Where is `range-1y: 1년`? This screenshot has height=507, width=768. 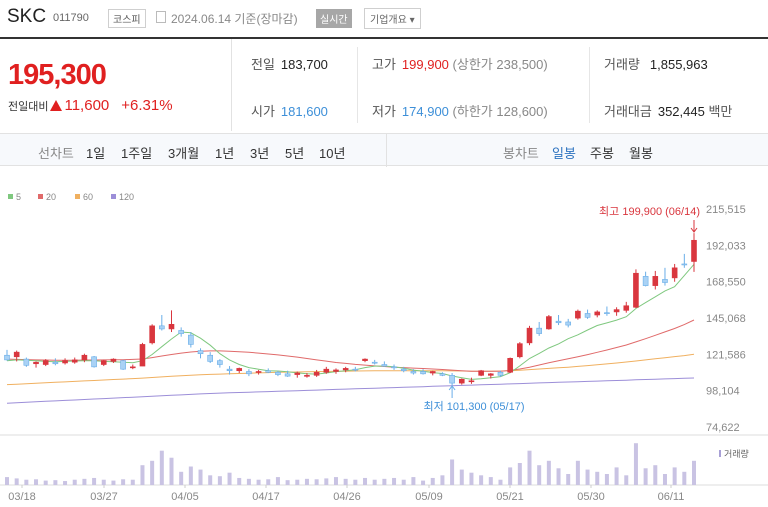 range-1y: 1년 is located at coordinates (225, 153).